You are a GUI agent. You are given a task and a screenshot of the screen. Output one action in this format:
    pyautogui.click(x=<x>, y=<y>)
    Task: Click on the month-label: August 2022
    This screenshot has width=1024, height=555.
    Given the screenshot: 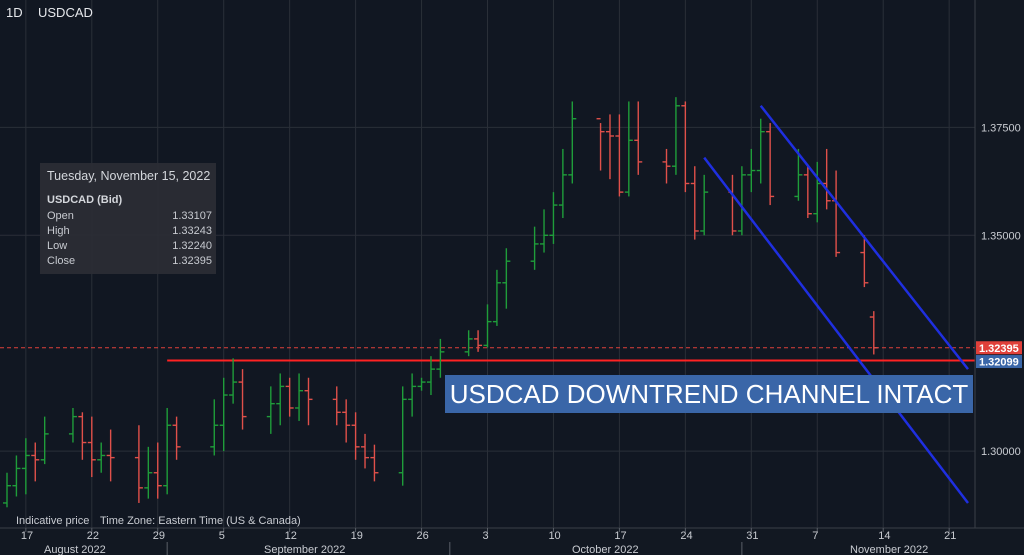 What is the action you would take?
    pyautogui.click(x=75, y=549)
    